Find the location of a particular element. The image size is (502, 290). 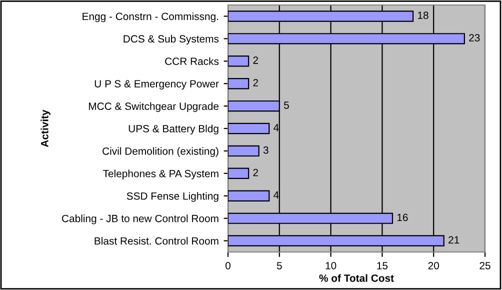

y-tick-label: CCR Racks is located at coordinates (192, 61).